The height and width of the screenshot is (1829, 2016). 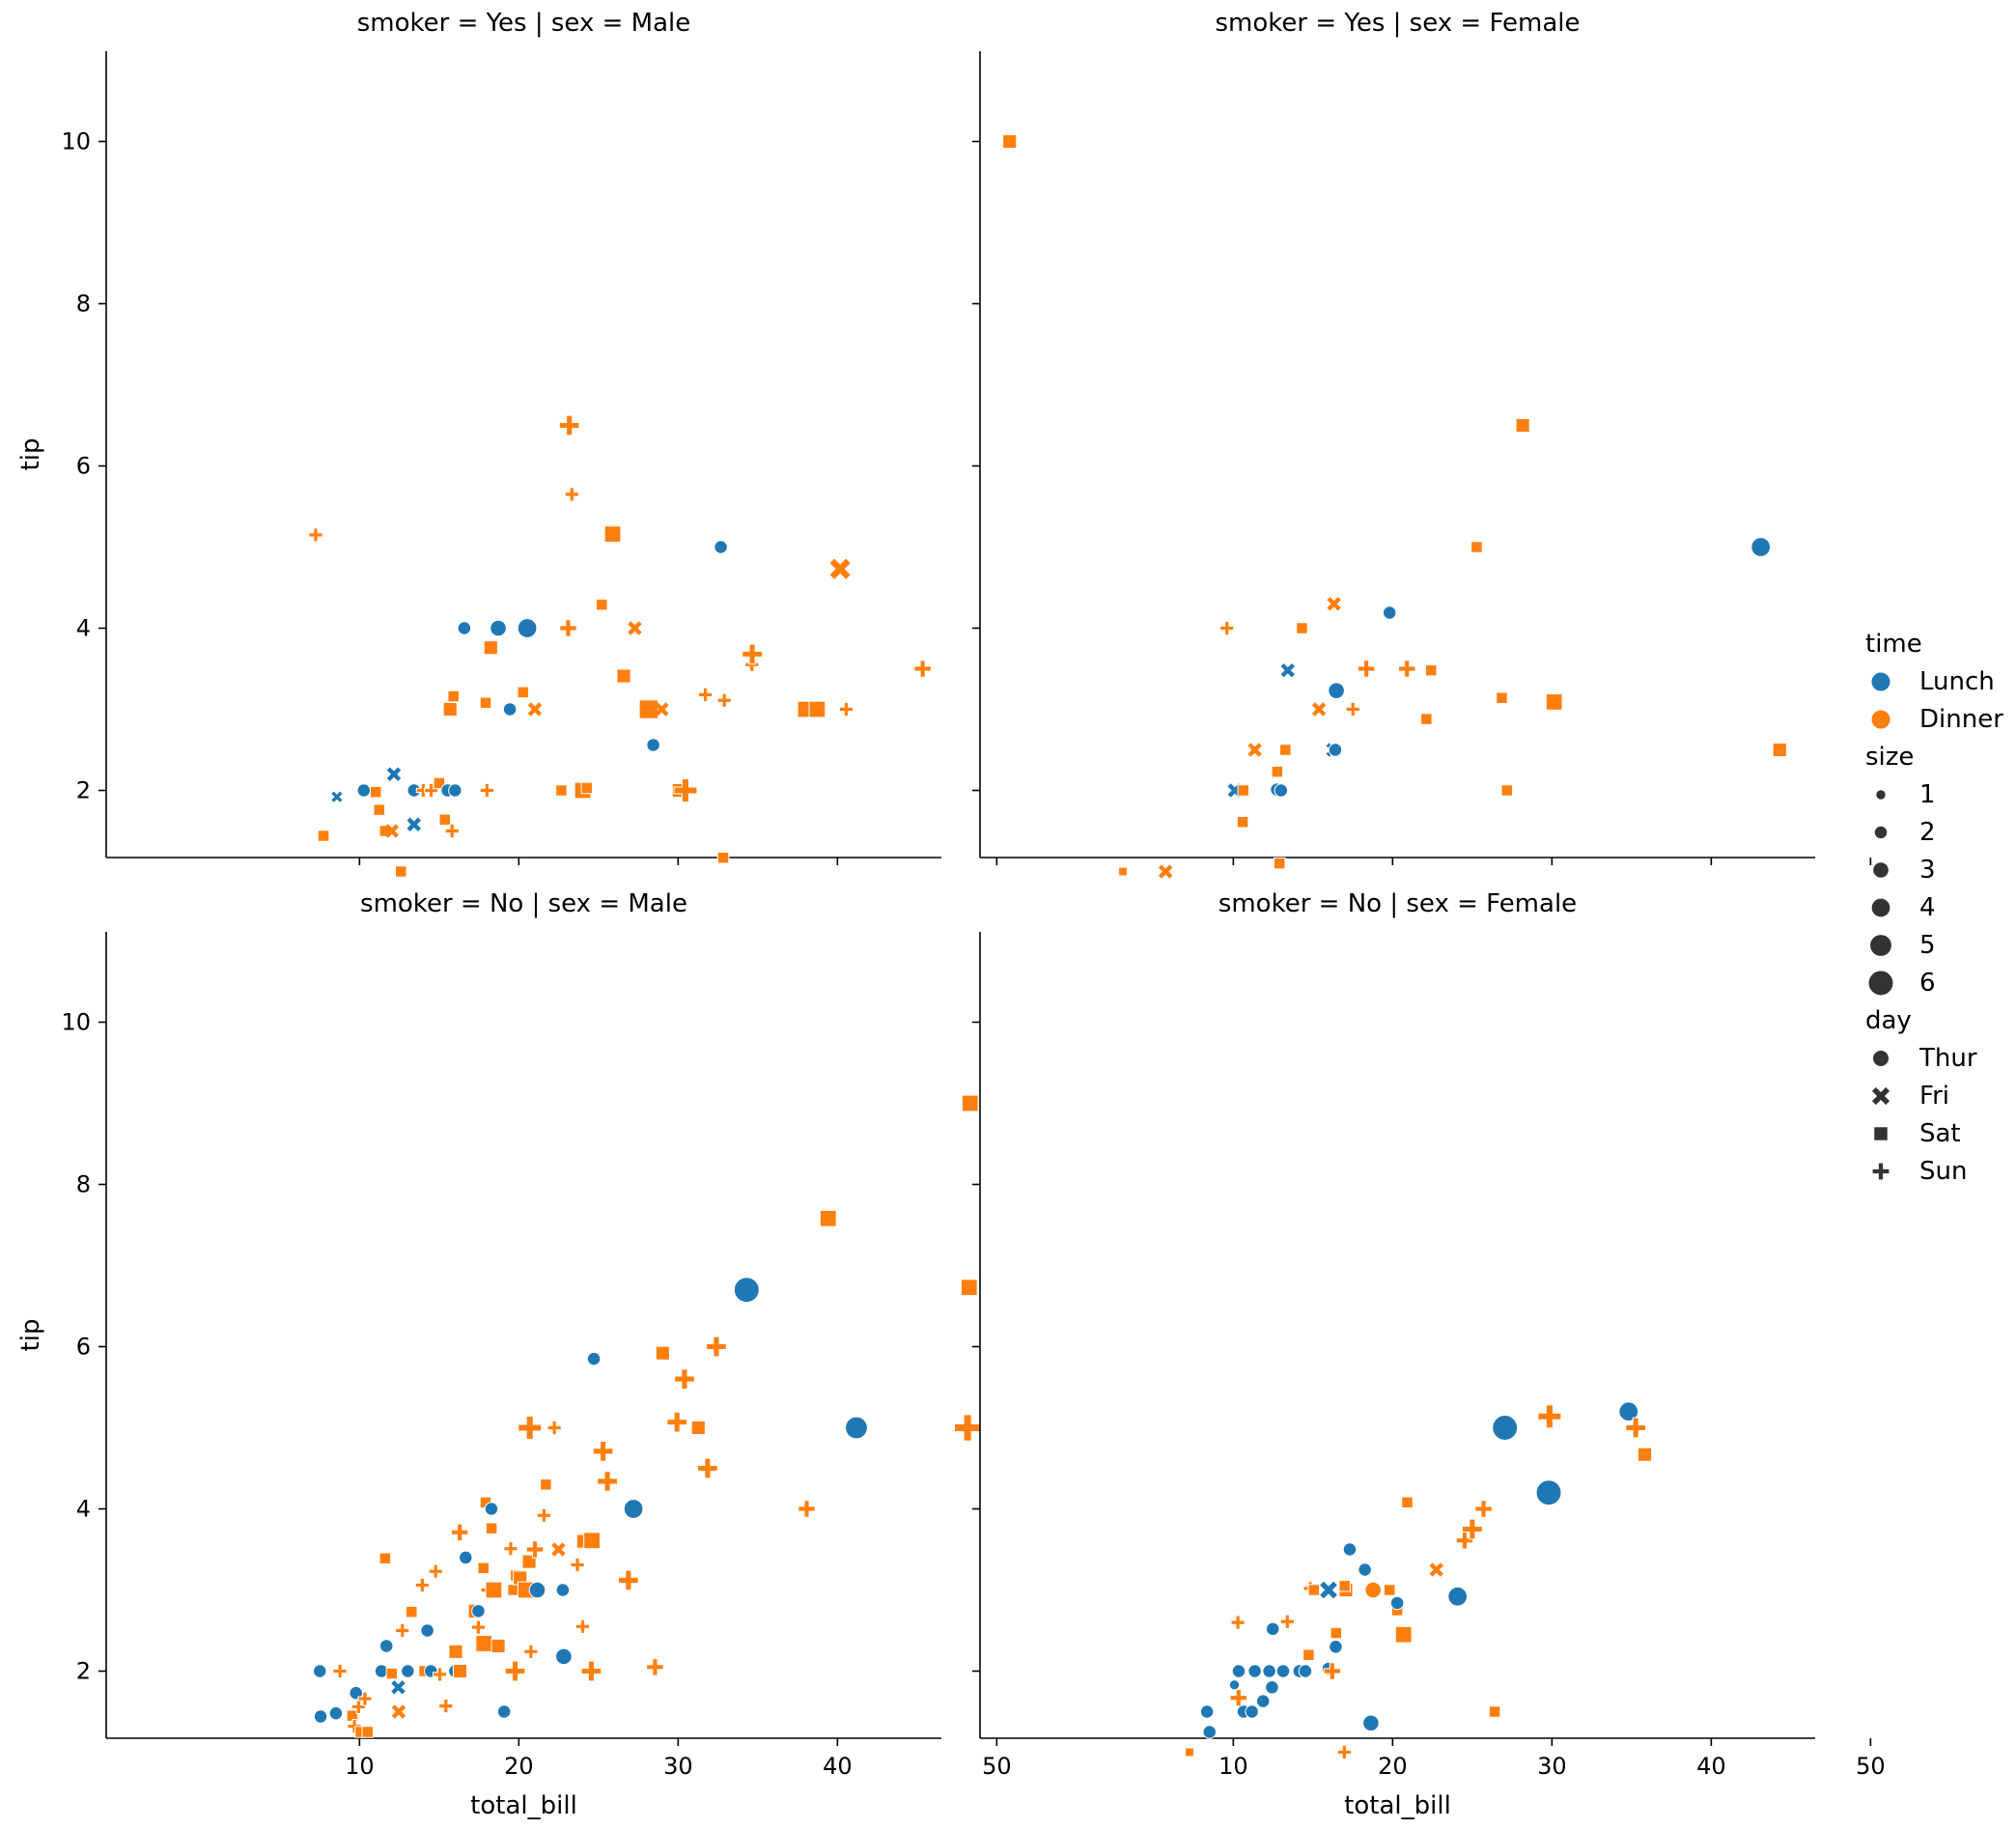 What do you see at coordinates (1928, 908) in the screenshot?
I see `legend-label: 4` at bounding box center [1928, 908].